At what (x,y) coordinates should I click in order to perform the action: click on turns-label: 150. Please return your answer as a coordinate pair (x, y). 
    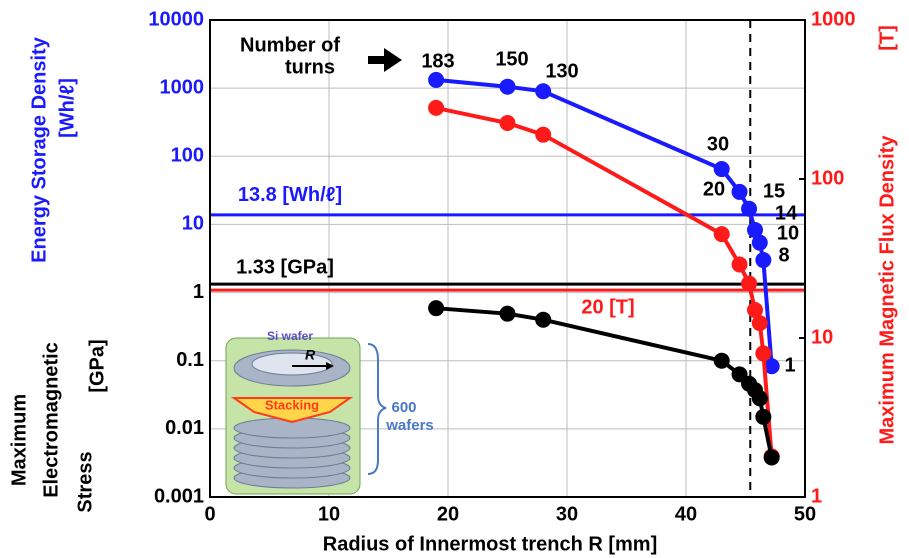
    Looking at the image, I should click on (511, 59).